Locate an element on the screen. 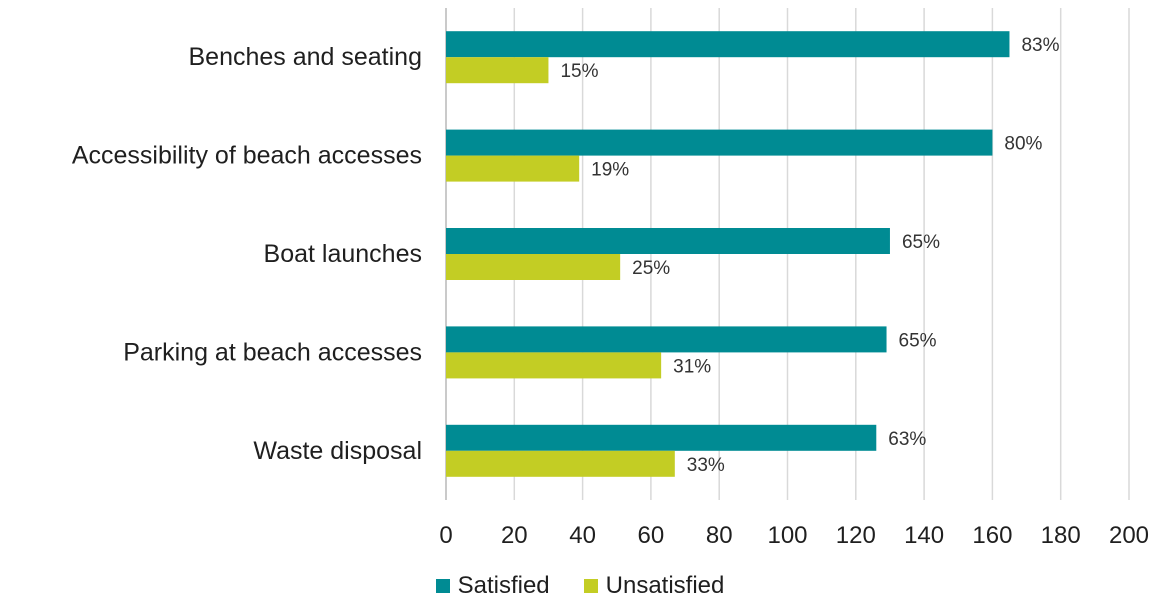 The image size is (1160, 600). legend-swatch-unsatisfied is located at coordinates (590, 586).